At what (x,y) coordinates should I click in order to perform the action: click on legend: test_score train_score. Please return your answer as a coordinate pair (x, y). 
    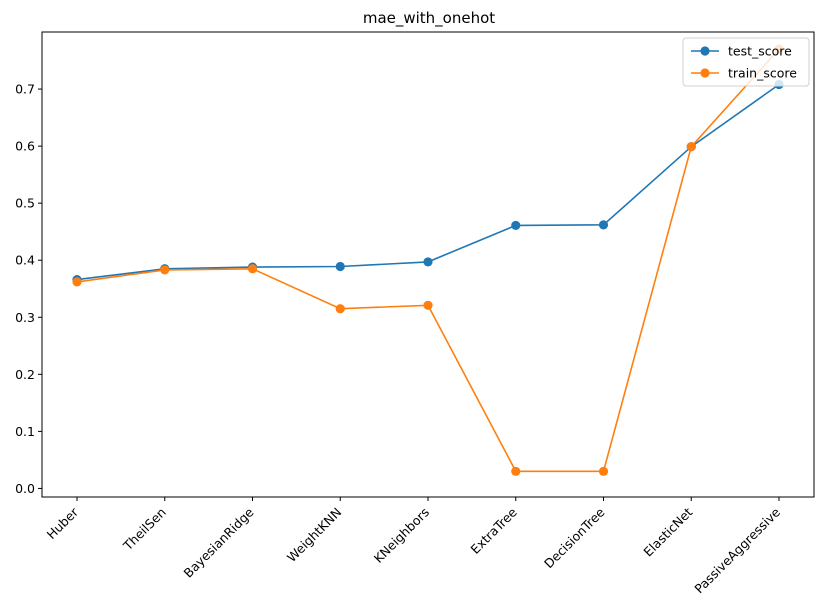
    Looking at the image, I should click on (746, 62).